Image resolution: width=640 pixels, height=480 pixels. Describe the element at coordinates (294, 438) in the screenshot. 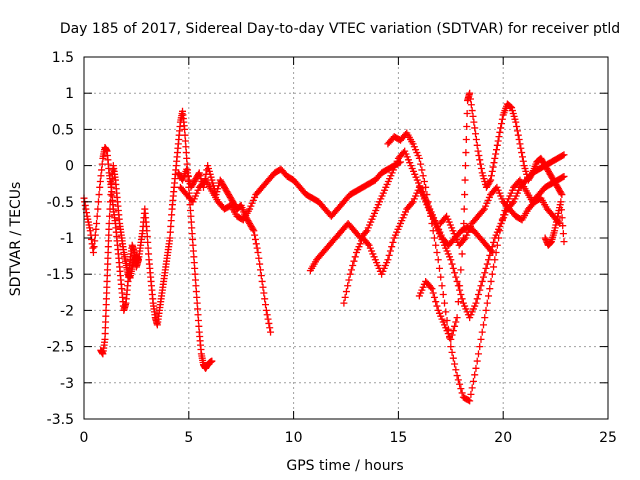

I see `x-tick-label: 10` at that location.